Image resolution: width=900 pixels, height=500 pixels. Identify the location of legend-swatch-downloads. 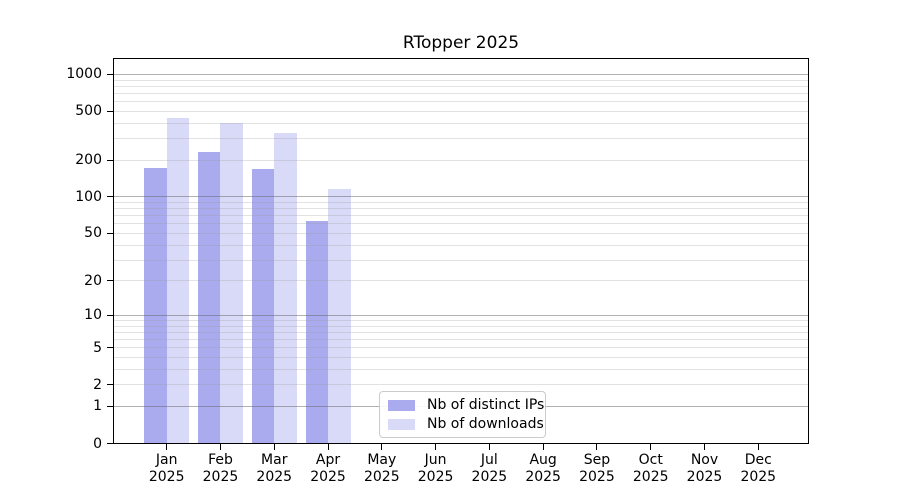
(401, 424).